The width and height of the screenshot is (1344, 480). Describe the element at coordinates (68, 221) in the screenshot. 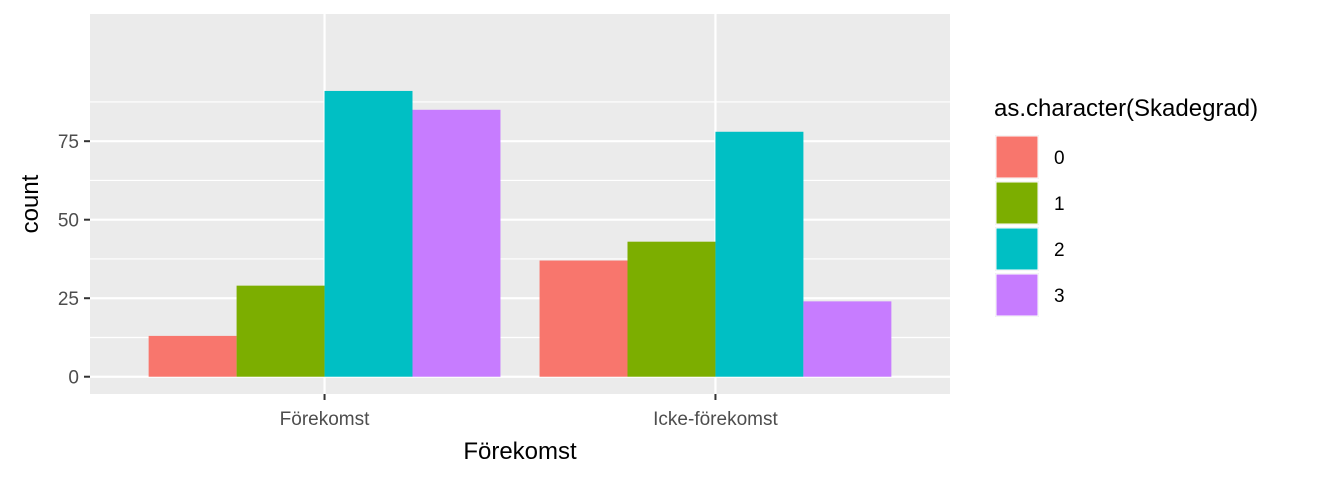

I see `y-tick-label: 50` at that location.